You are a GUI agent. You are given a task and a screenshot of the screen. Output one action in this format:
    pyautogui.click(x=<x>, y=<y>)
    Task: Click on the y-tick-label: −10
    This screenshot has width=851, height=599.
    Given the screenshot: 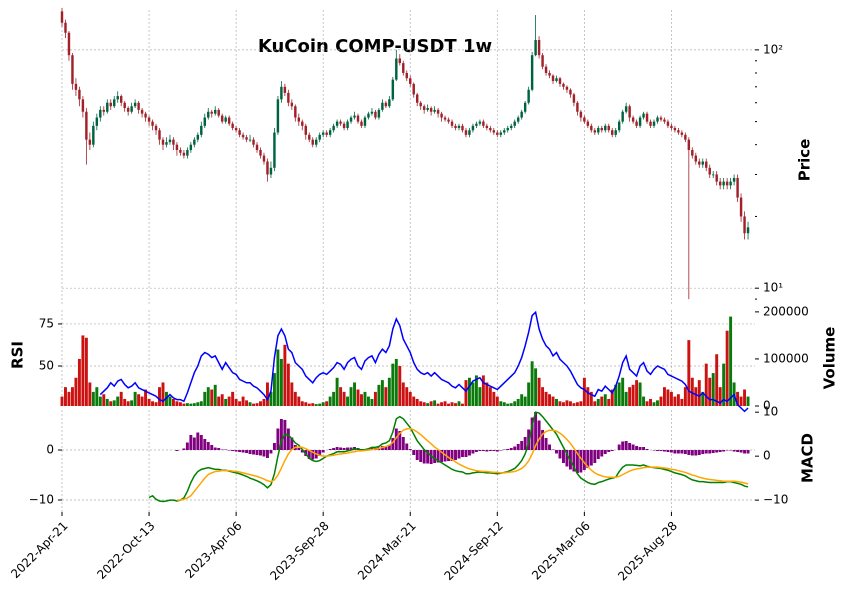 What is the action you would take?
    pyautogui.click(x=41, y=500)
    